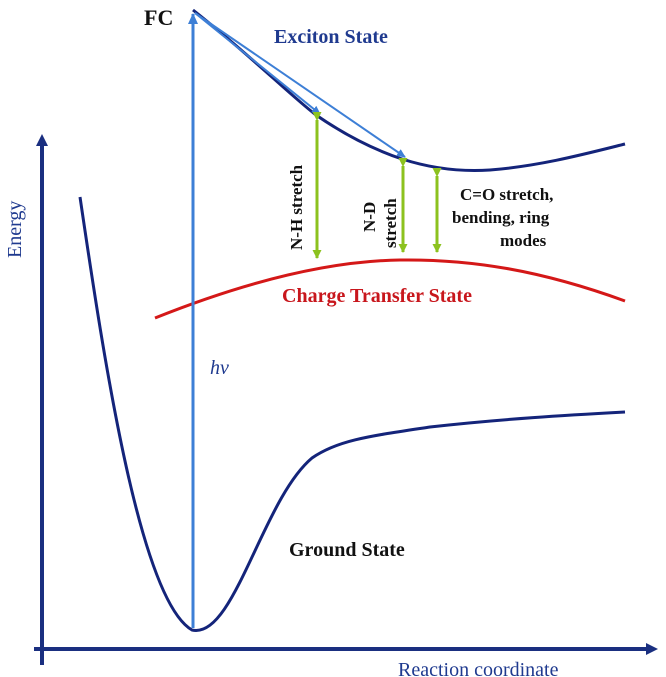 The image size is (666, 677). I want to click on energy-axis-label: Energy, so click(15, 229).